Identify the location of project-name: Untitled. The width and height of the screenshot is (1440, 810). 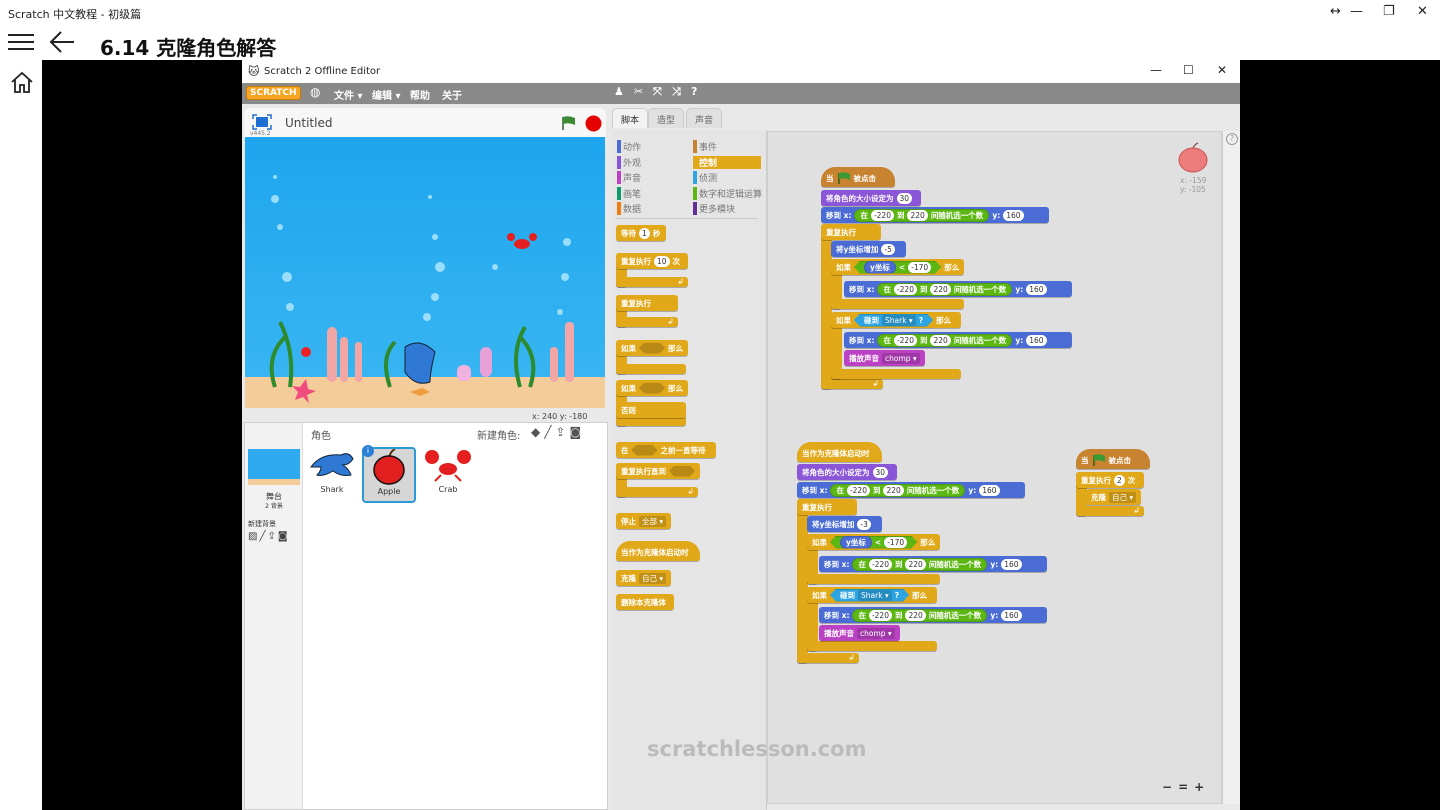
(309, 123).